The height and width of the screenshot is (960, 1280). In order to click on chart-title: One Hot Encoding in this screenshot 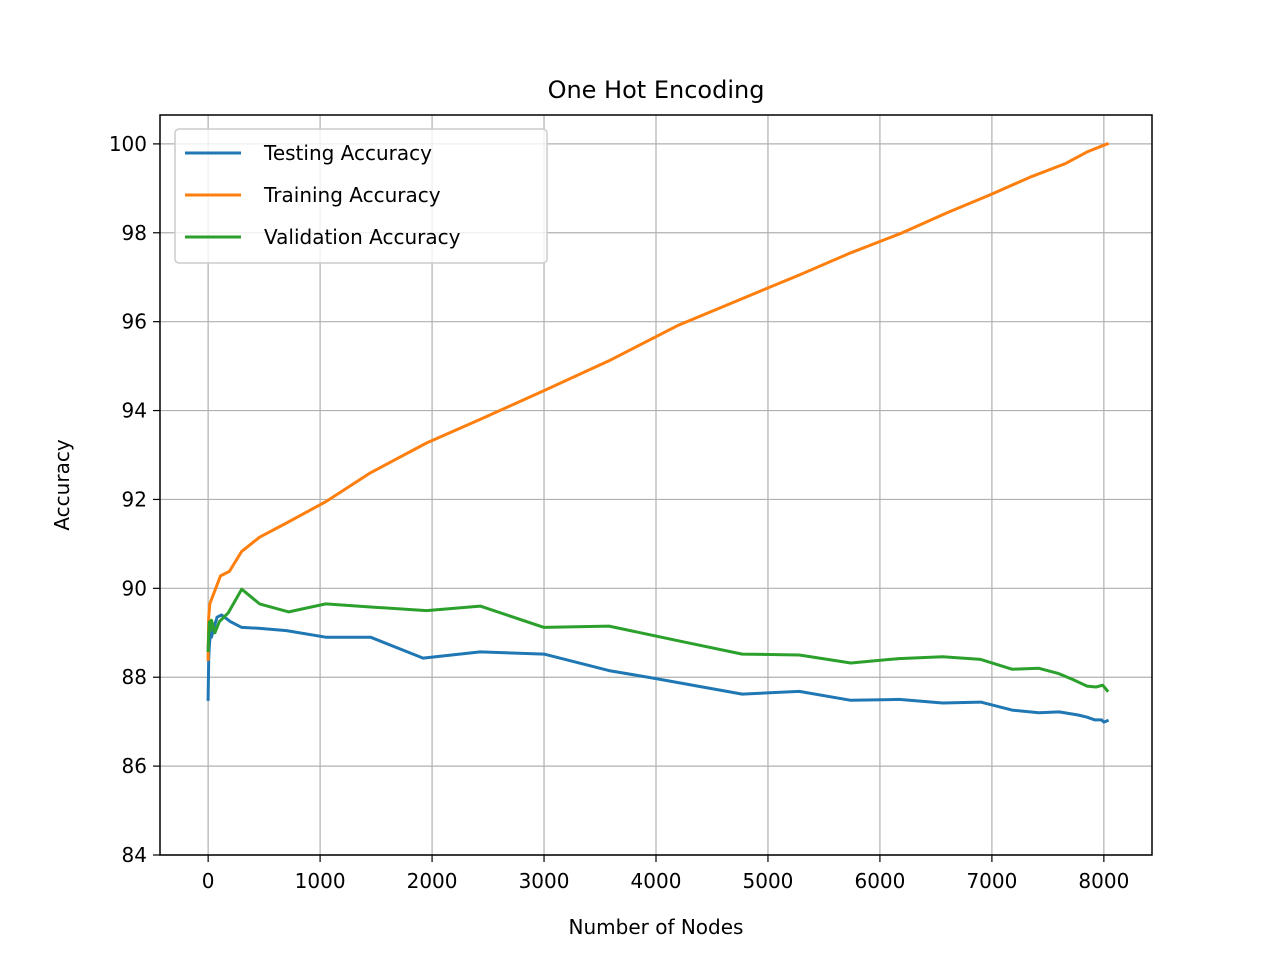, I will do `click(656, 90)`.